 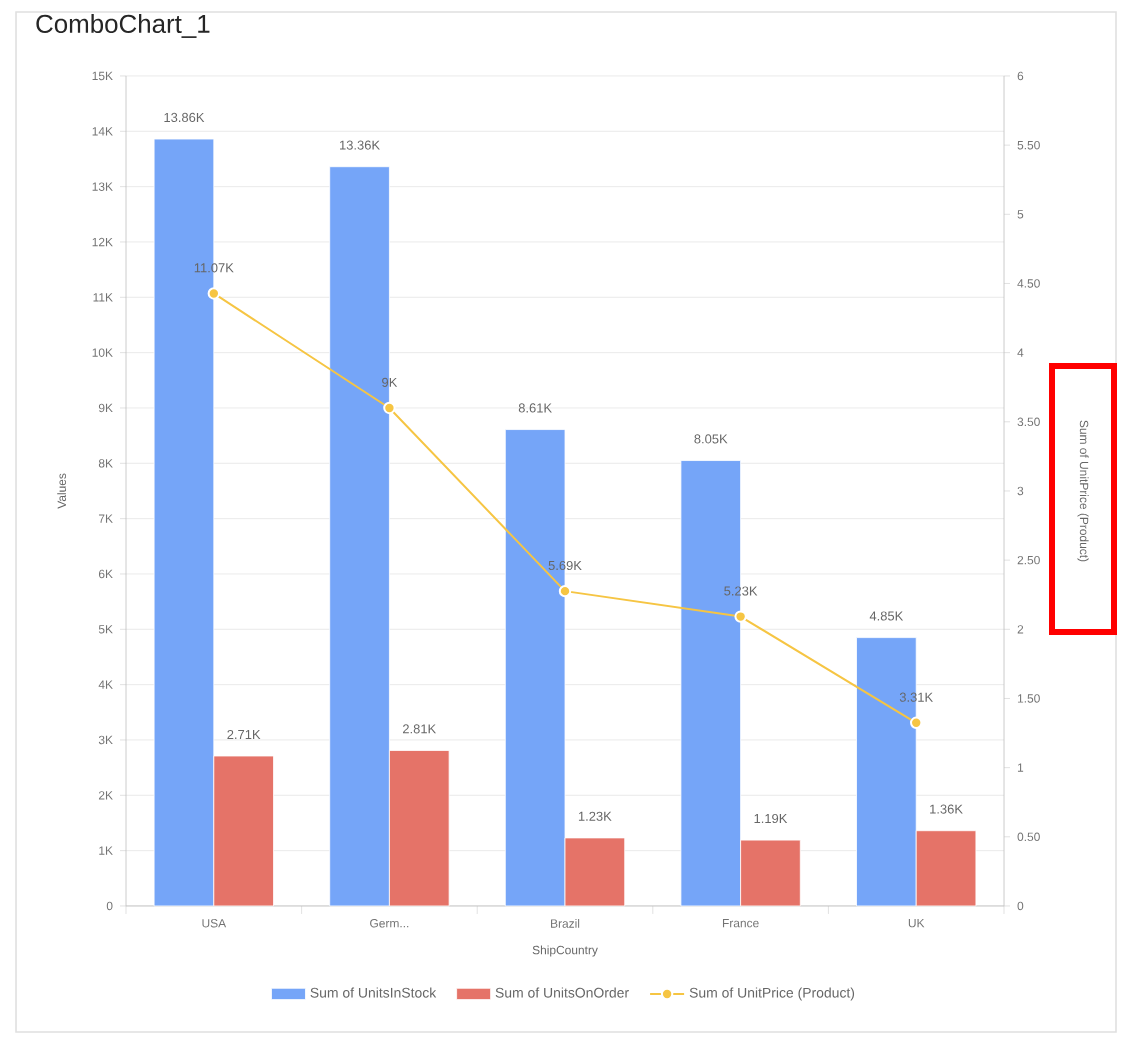 What do you see at coordinates (123, 26) in the screenshot?
I see `chart-title: ComboChart_1` at bounding box center [123, 26].